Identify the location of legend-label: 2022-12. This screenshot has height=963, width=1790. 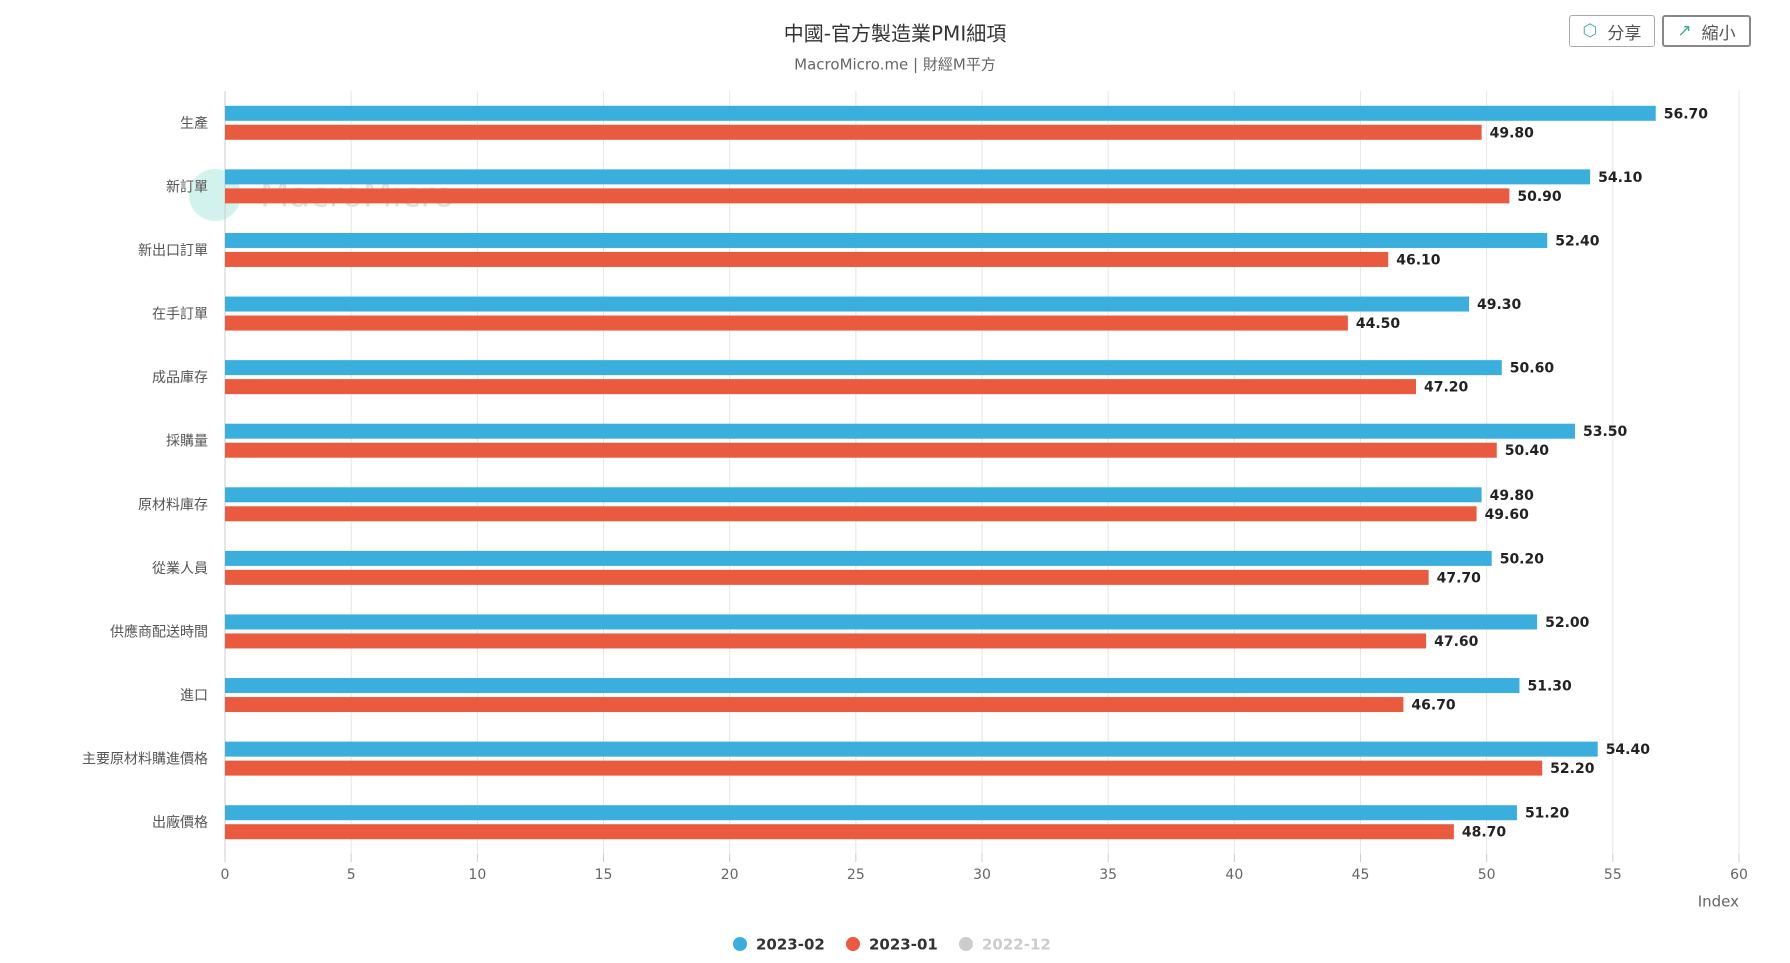
(1016, 945).